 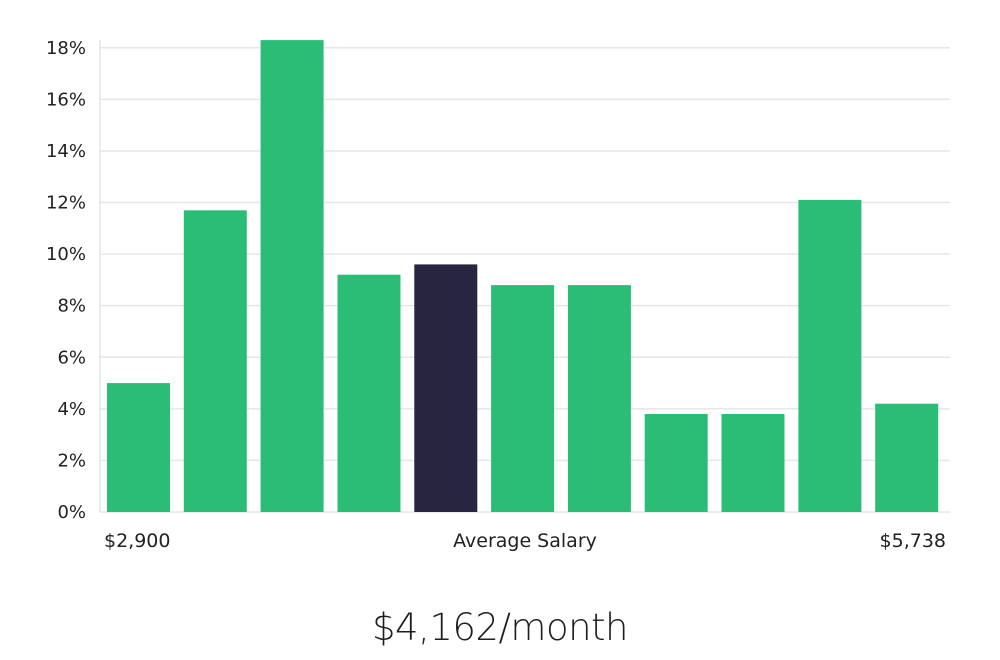 I want to click on y-tick-label: 6%, so click(x=71, y=357).